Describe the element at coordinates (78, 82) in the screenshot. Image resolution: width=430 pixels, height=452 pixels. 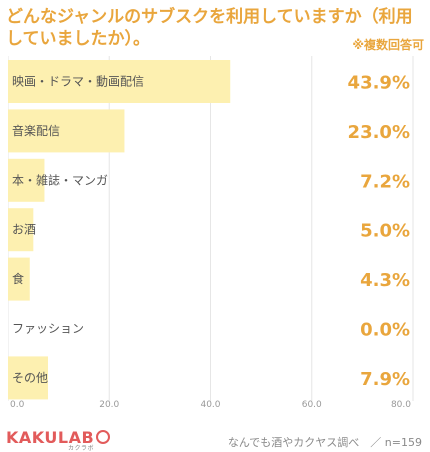
I see `category-label: 映画・ドラマ・動画配信` at that location.